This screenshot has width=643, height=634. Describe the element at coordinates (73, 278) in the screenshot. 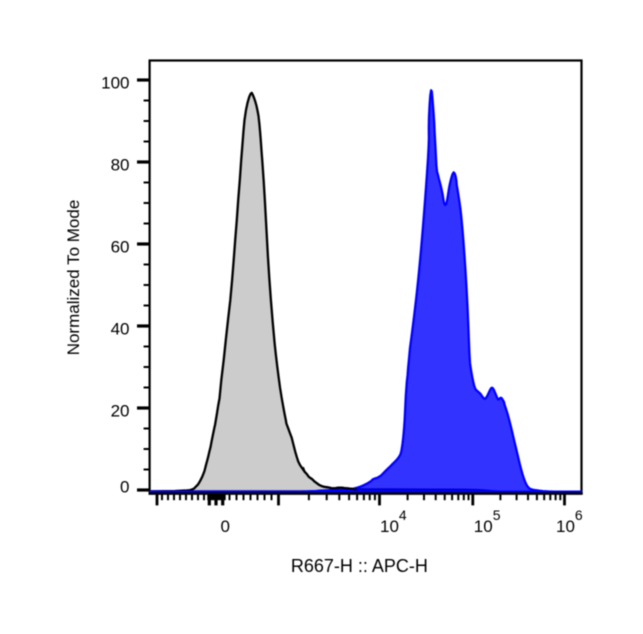

I see `svg-text: Normalized To Mode` at that location.